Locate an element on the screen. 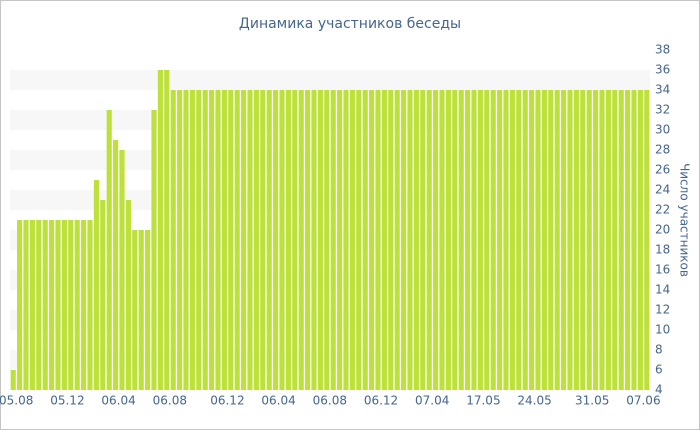  x-tick-label: 05.08 is located at coordinates (16, 401).